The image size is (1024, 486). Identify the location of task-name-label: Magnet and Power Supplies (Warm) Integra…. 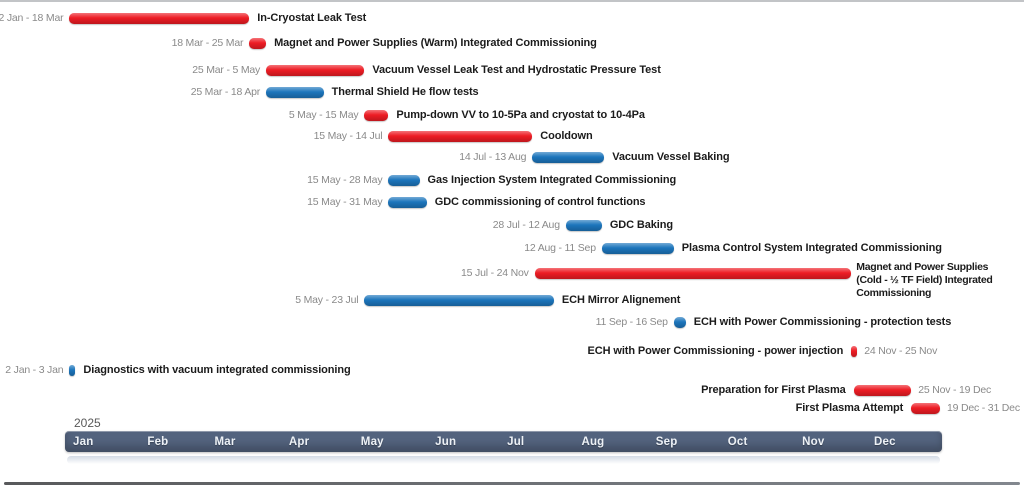
(435, 43).